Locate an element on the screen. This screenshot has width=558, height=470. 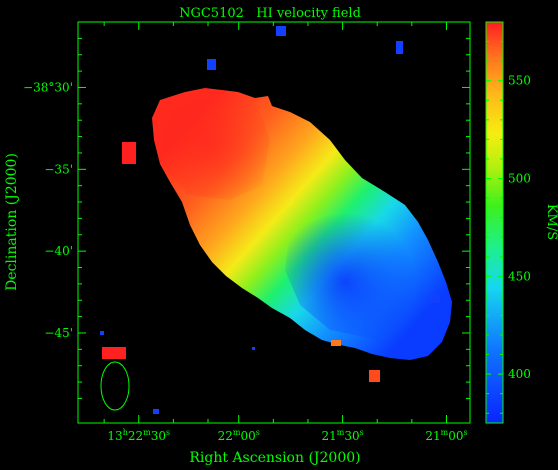
y-tick-label: −38°30' is located at coordinates (48, 87).